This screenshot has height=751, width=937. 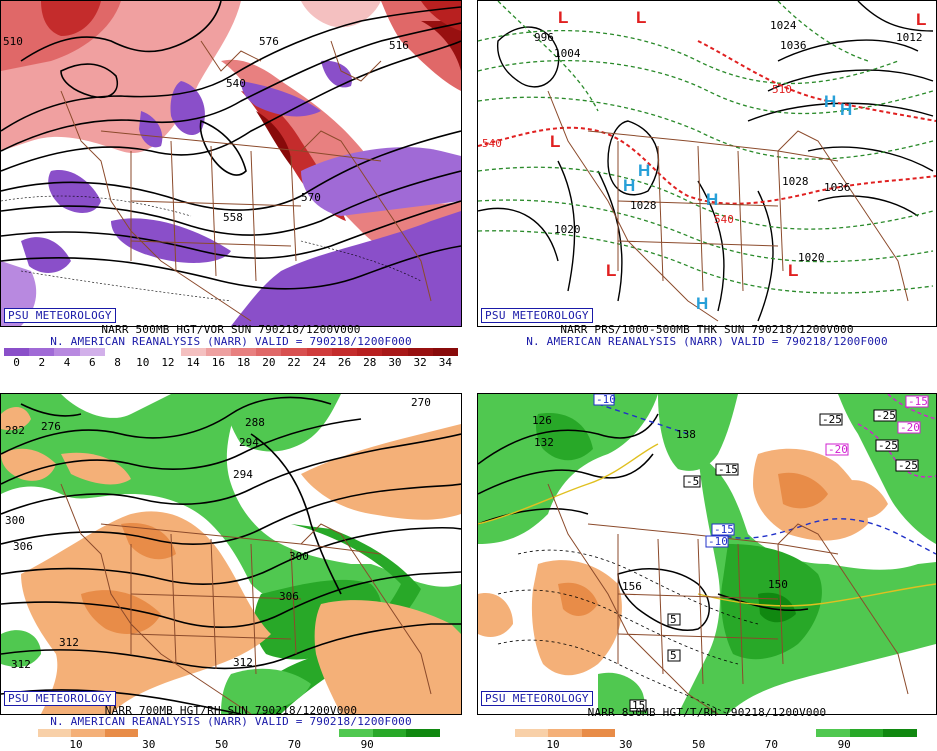 What do you see at coordinates (168, 362) in the screenshot?
I see `colorbar-tick-label: 12` at bounding box center [168, 362].